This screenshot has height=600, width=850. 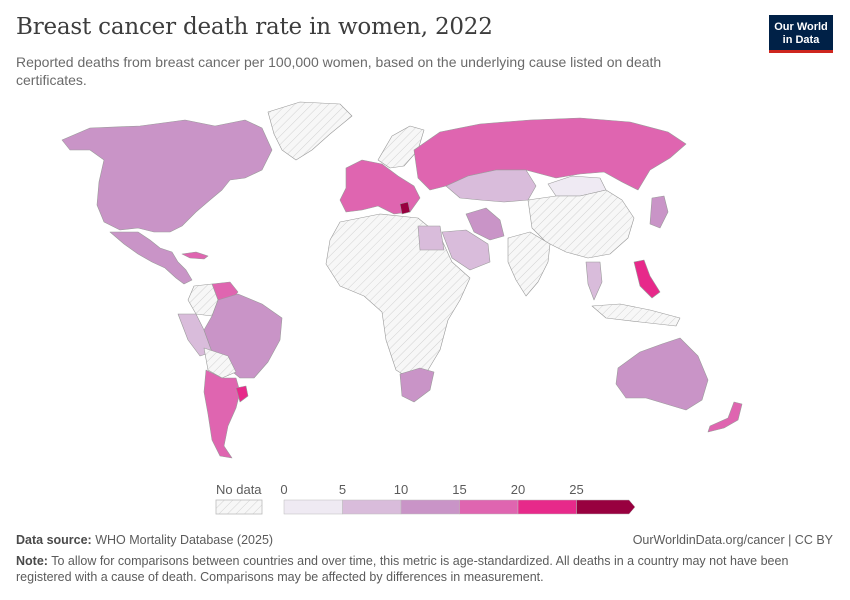 What do you see at coordinates (466, 250) in the screenshot?
I see `region-saudi-arabia` at bounding box center [466, 250].